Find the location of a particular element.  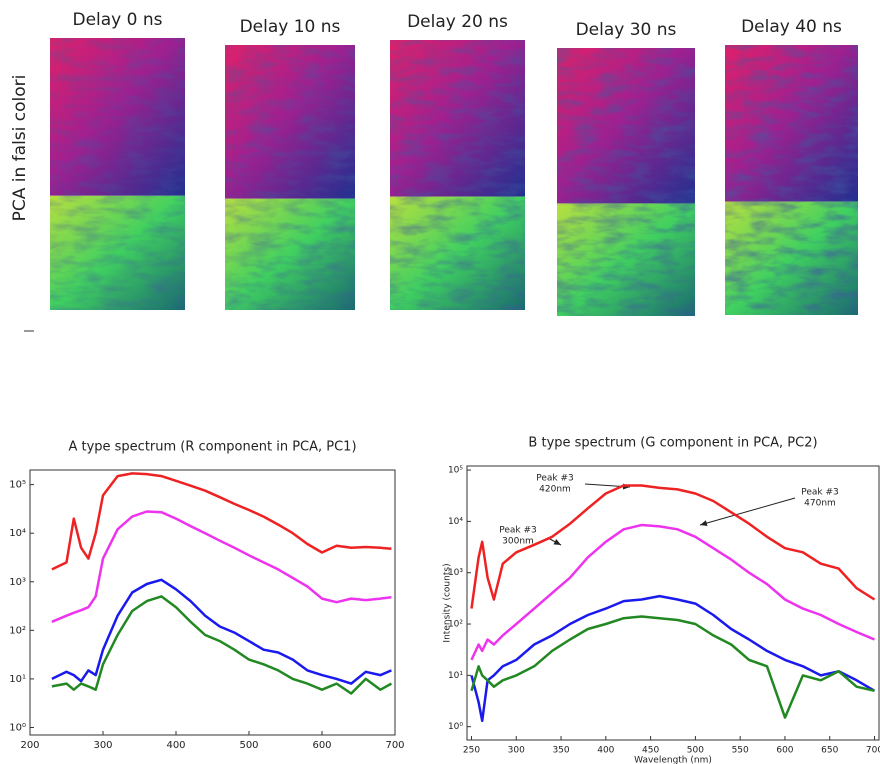

x-tick-label: 250 is located at coordinates (471, 751).